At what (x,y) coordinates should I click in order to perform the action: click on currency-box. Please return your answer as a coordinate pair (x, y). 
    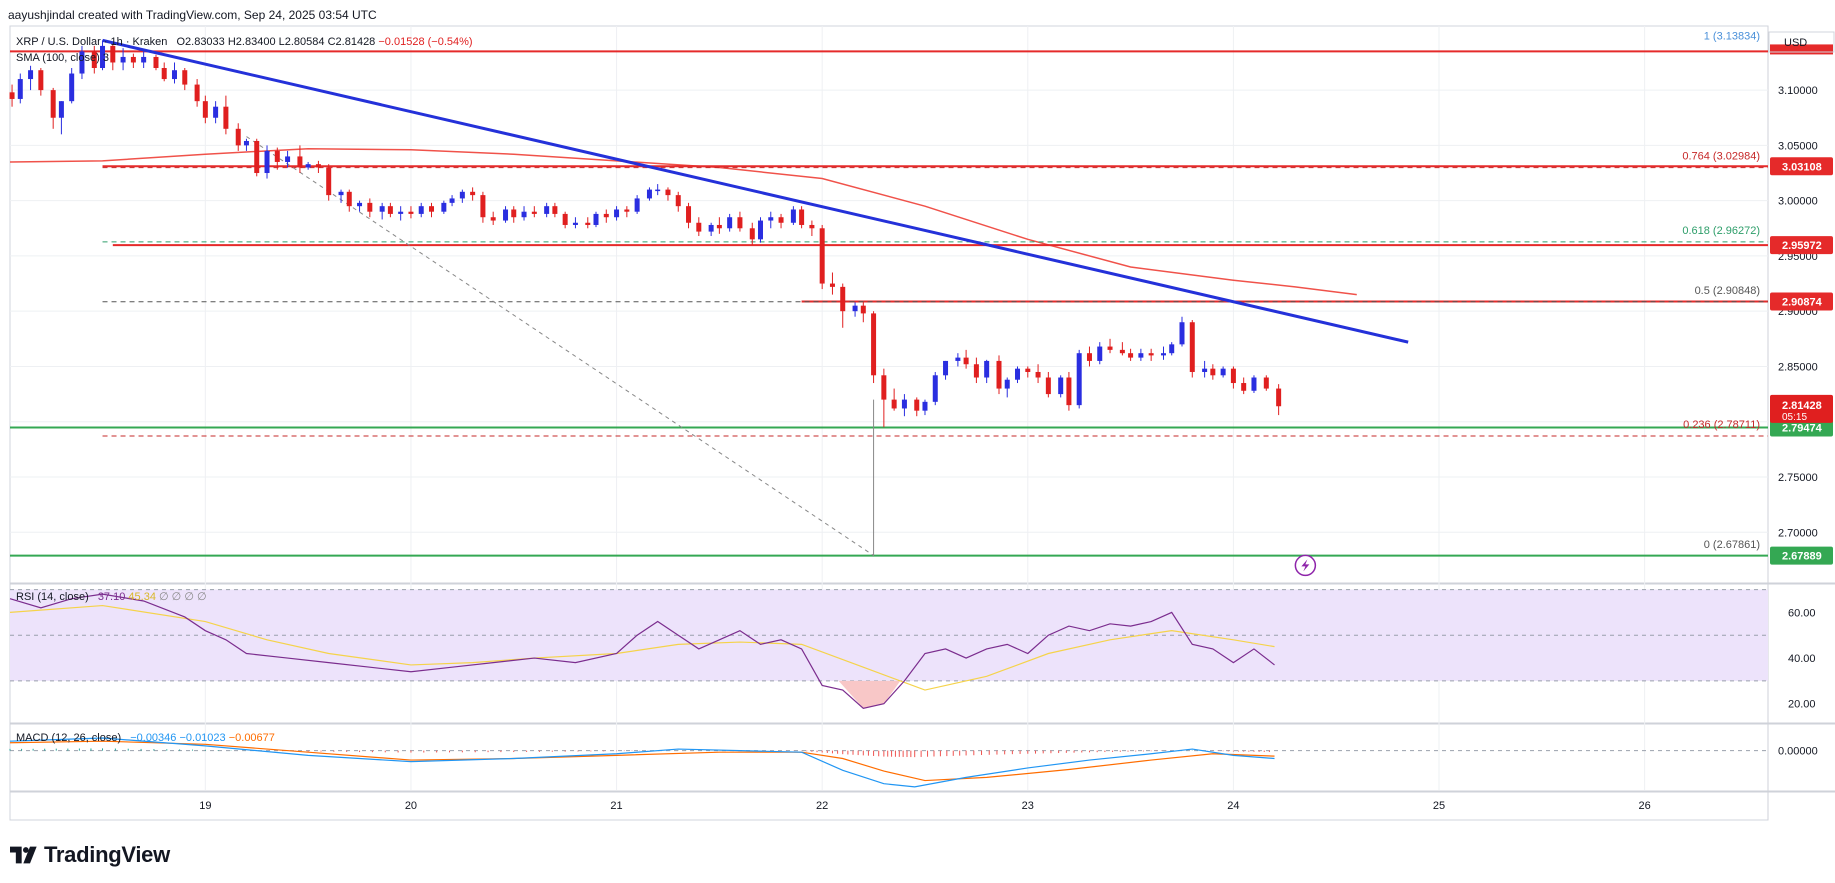
    Looking at the image, I should click on (1801, 42).